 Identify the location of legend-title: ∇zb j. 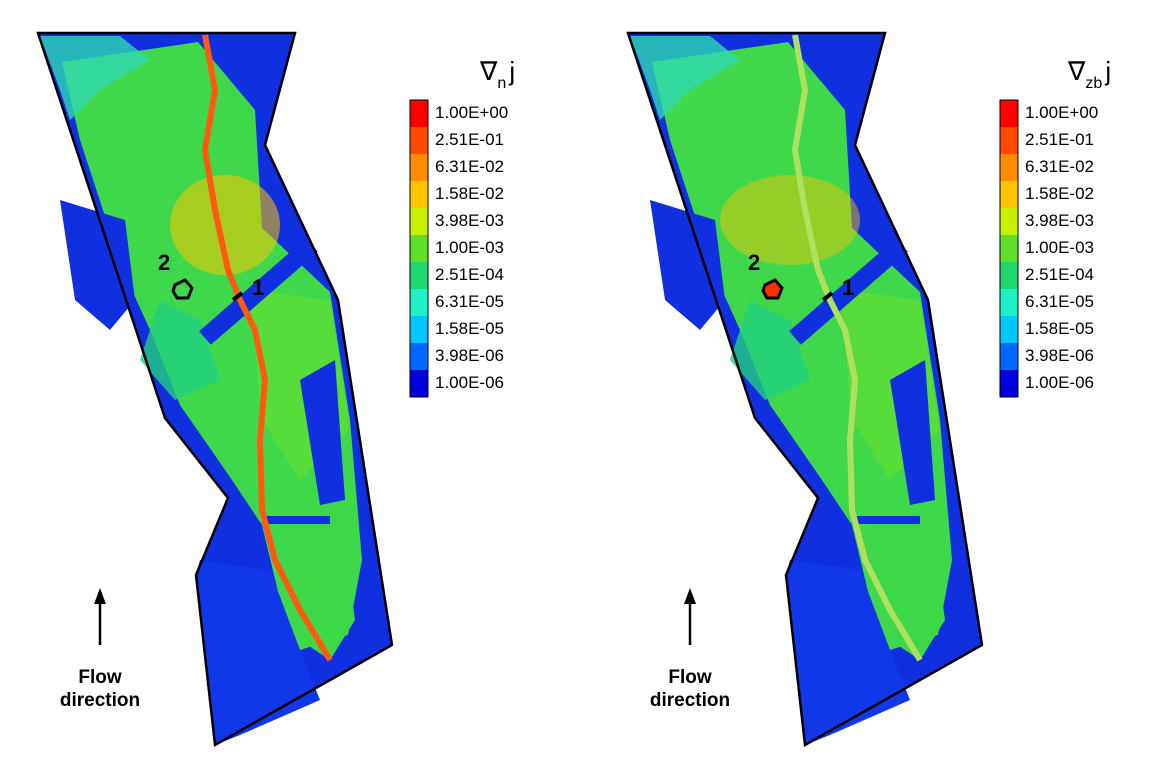
(1089, 74).